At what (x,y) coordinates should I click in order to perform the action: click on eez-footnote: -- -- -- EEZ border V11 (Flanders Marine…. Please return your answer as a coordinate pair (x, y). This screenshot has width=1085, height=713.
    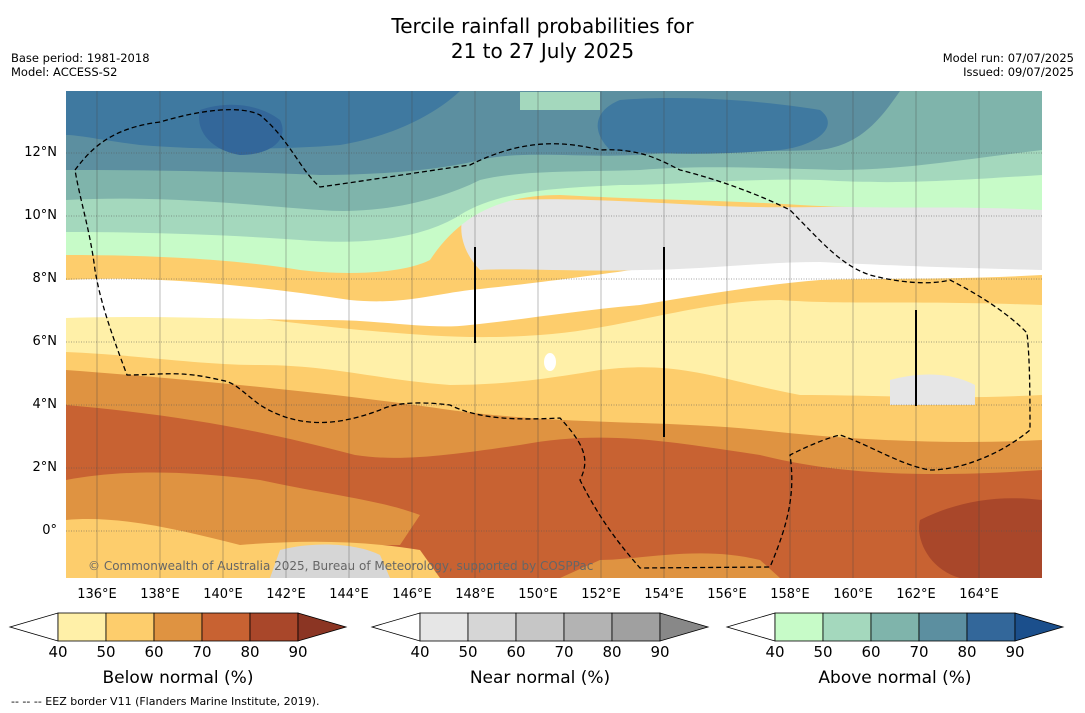
    Looking at the image, I should click on (165, 701).